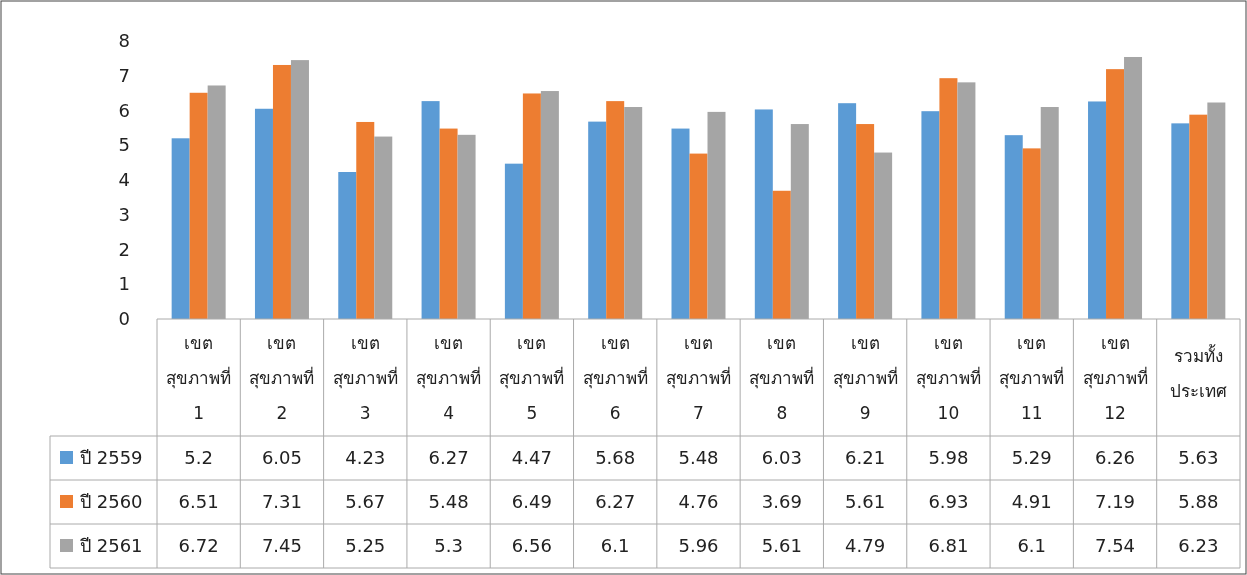  I want to click on data-label: 4.79, so click(865, 545).